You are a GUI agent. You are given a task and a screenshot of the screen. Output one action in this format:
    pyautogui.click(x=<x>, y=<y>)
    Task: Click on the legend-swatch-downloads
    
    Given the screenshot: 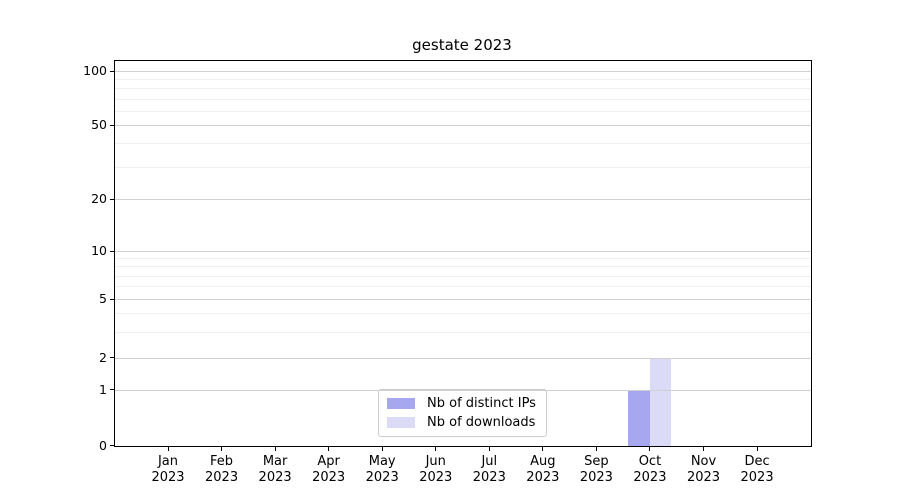 What is the action you would take?
    pyautogui.click(x=401, y=422)
    